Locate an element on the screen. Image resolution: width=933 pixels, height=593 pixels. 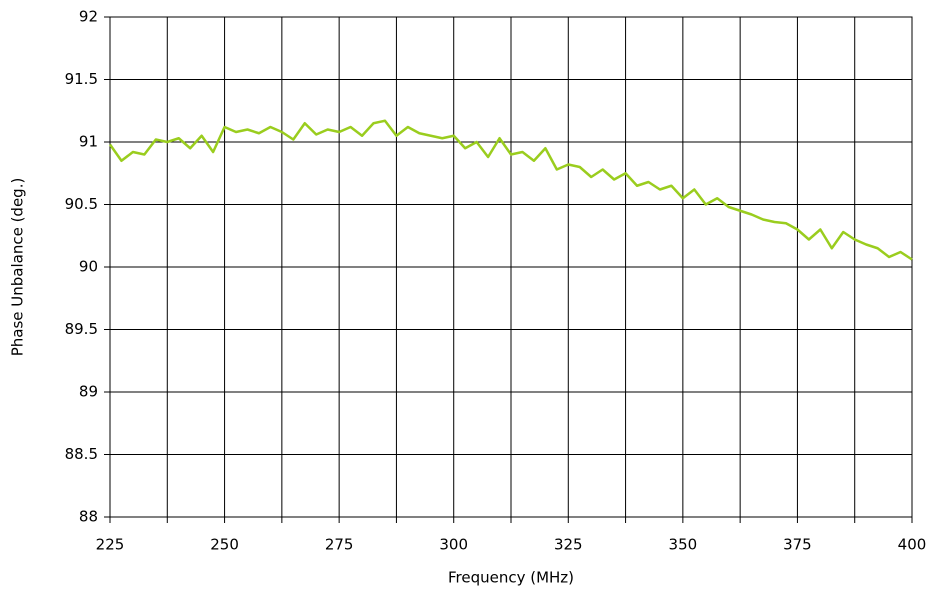
y-tick-label: 89.5 is located at coordinates (81, 329).